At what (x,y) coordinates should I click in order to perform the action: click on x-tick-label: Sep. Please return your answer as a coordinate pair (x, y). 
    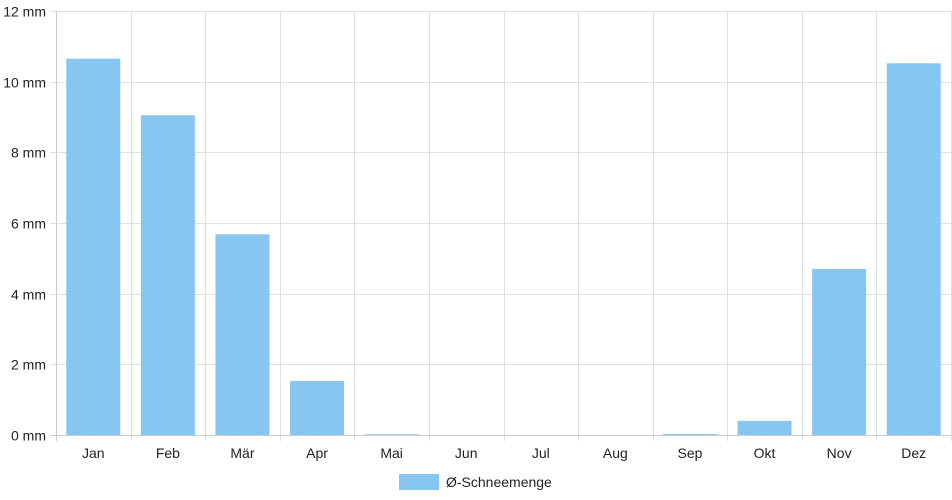
    Looking at the image, I should click on (689, 453).